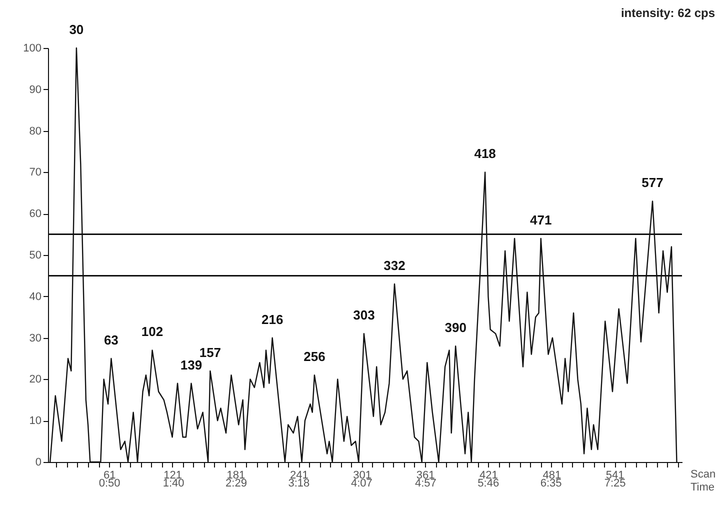 The height and width of the screenshot is (505, 721). Describe the element at coordinates (541, 220) in the screenshot. I see `annotation: 471` at that location.